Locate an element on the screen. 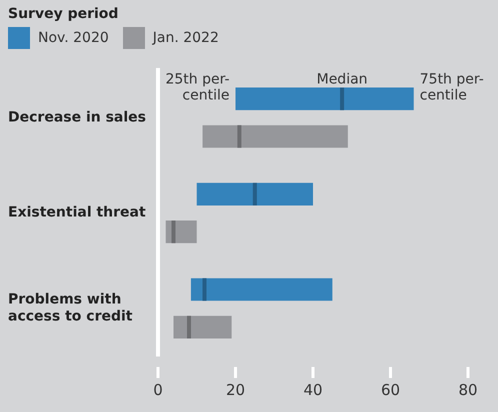 The width and height of the screenshot is (498, 412). legend-label: Jan. 2022 is located at coordinates (185, 38).